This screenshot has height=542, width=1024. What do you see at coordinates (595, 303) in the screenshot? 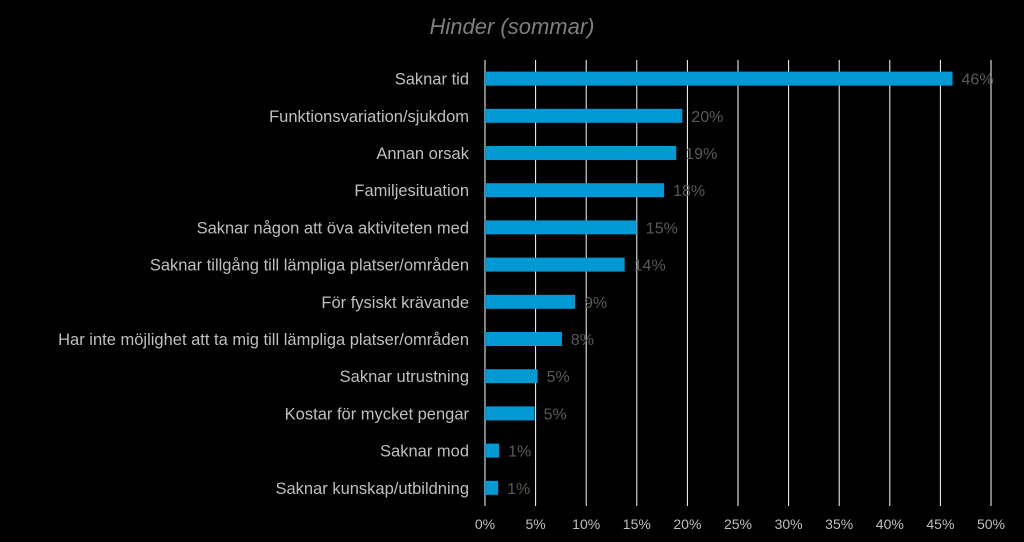
I see `data-label: 9%` at bounding box center [595, 303].